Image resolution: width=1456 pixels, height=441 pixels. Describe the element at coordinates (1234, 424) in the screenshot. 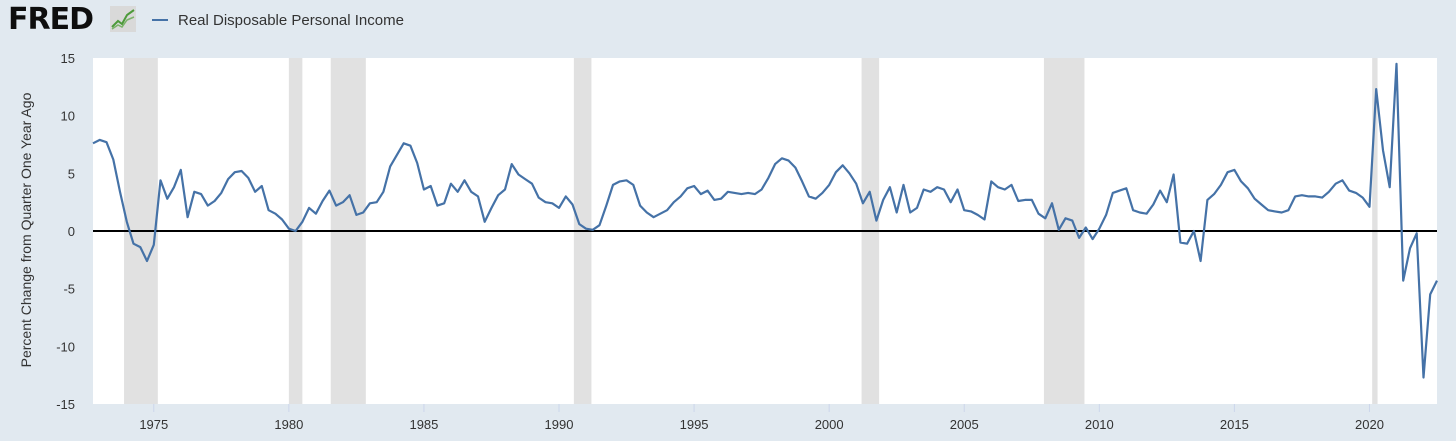

I see `x-tick-label: 2015` at that location.